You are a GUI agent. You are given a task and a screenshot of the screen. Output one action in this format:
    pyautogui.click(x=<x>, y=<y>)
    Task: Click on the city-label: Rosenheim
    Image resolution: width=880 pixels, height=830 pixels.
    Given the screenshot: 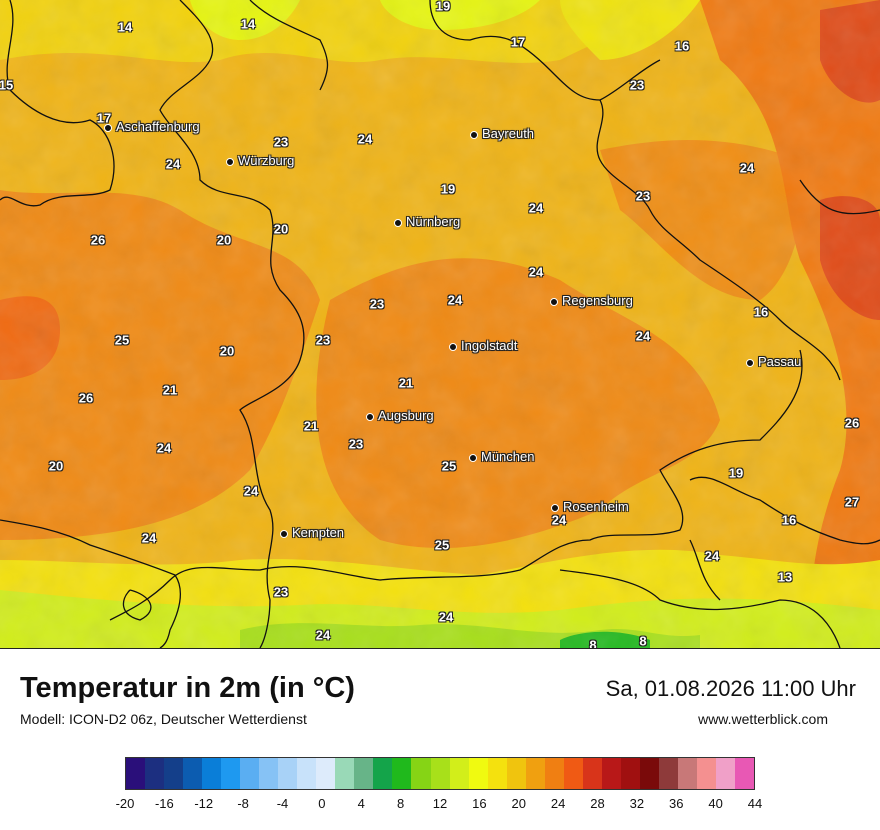 What is the action you would take?
    pyautogui.click(x=596, y=506)
    